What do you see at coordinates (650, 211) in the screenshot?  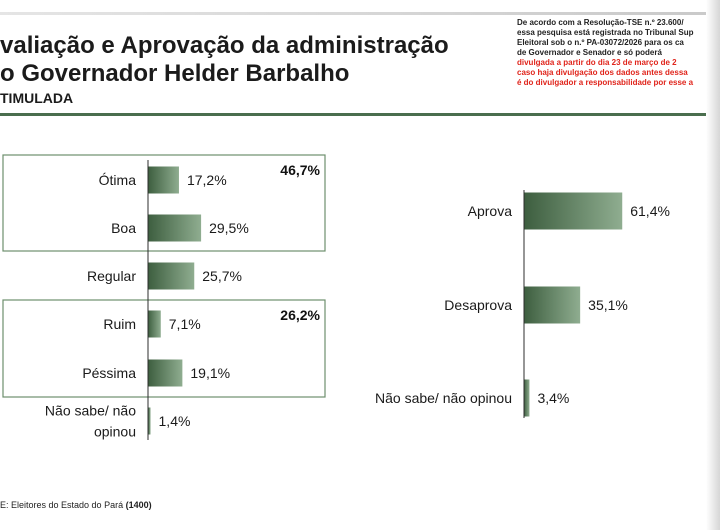 I see `data-label: 61,4%` at bounding box center [650, 211].